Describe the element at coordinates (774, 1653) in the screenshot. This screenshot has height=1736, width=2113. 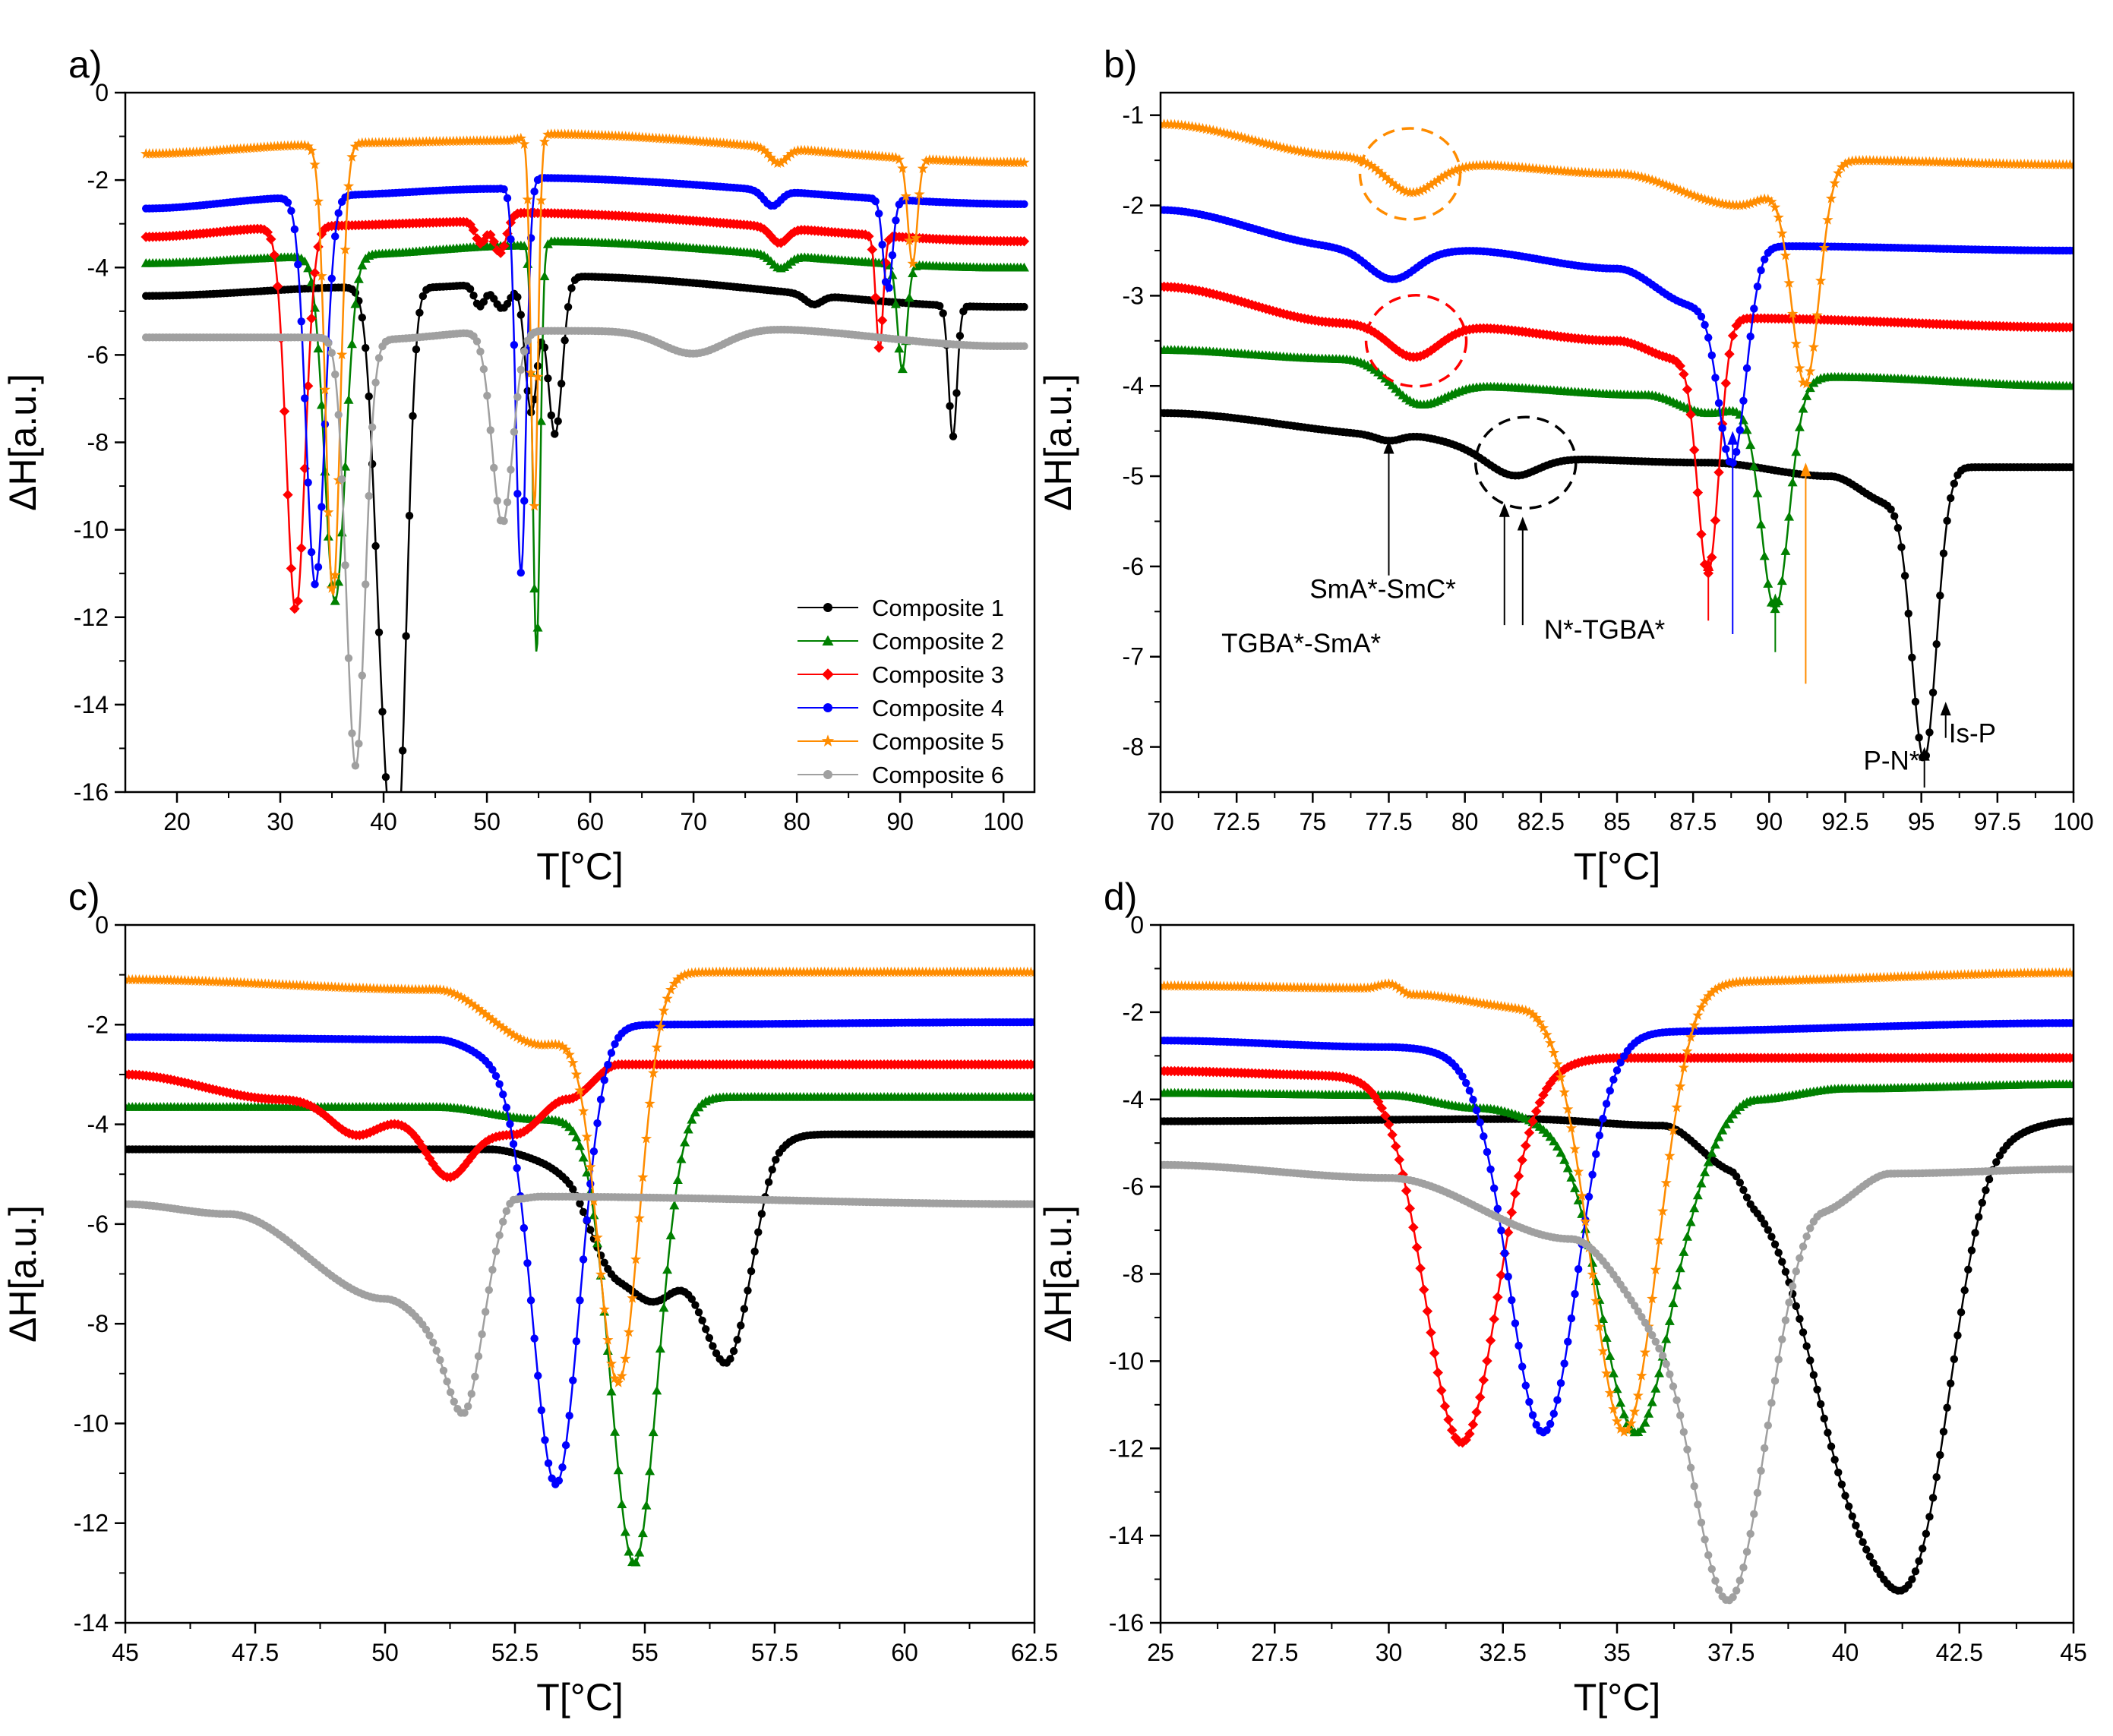
I see `x-tick-label: 57.5` at that location.